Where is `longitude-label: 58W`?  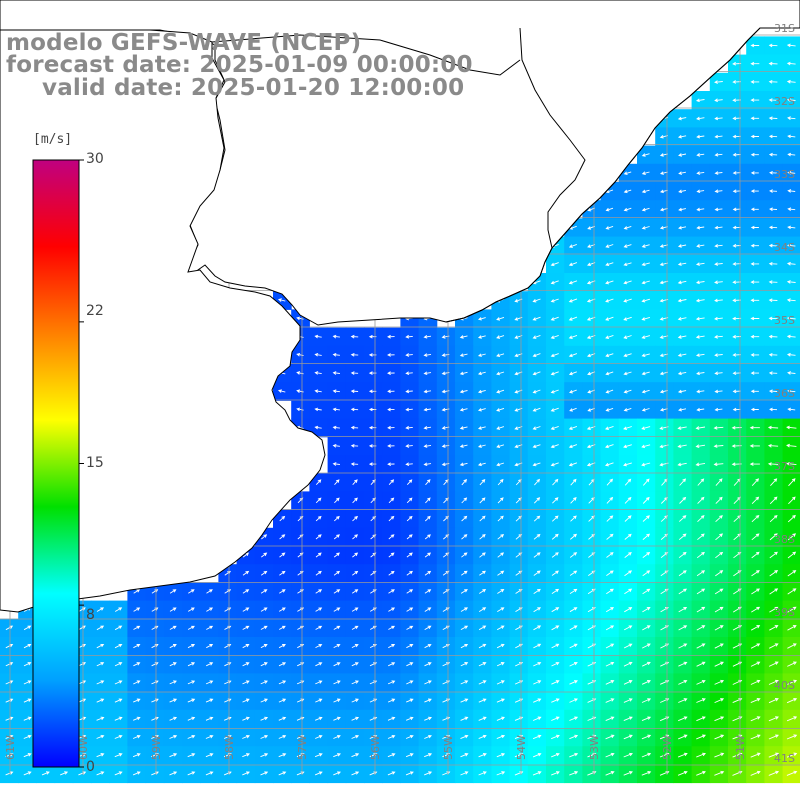 longitude-label: 58W is located at coordinates (229, 747).